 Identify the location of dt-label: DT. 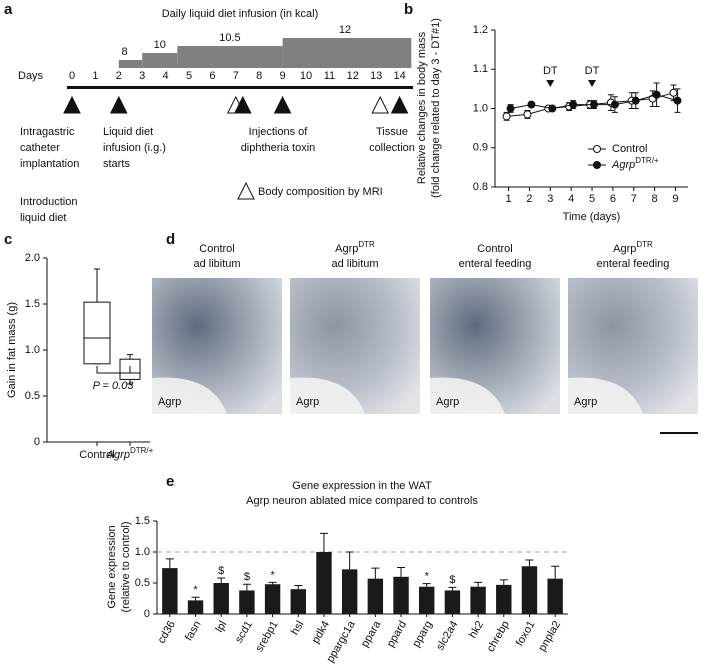
(550, 71).